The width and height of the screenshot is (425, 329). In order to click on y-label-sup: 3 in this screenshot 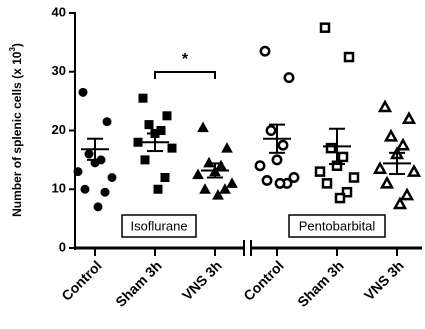, I will do `click(12, 49)`.